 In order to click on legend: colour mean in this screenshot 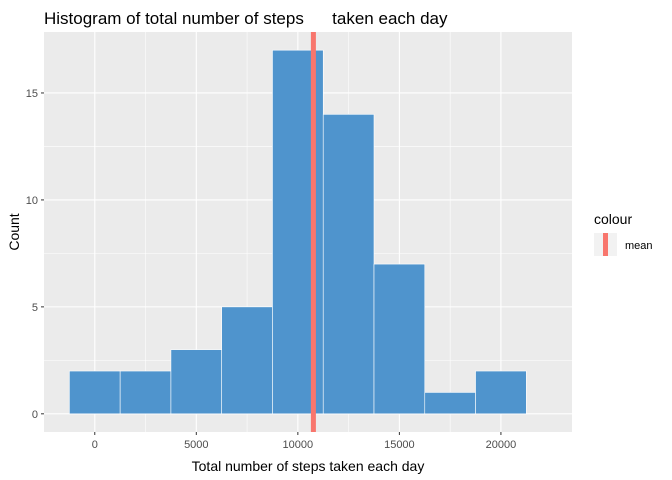, I will do `click(623, 233)`.